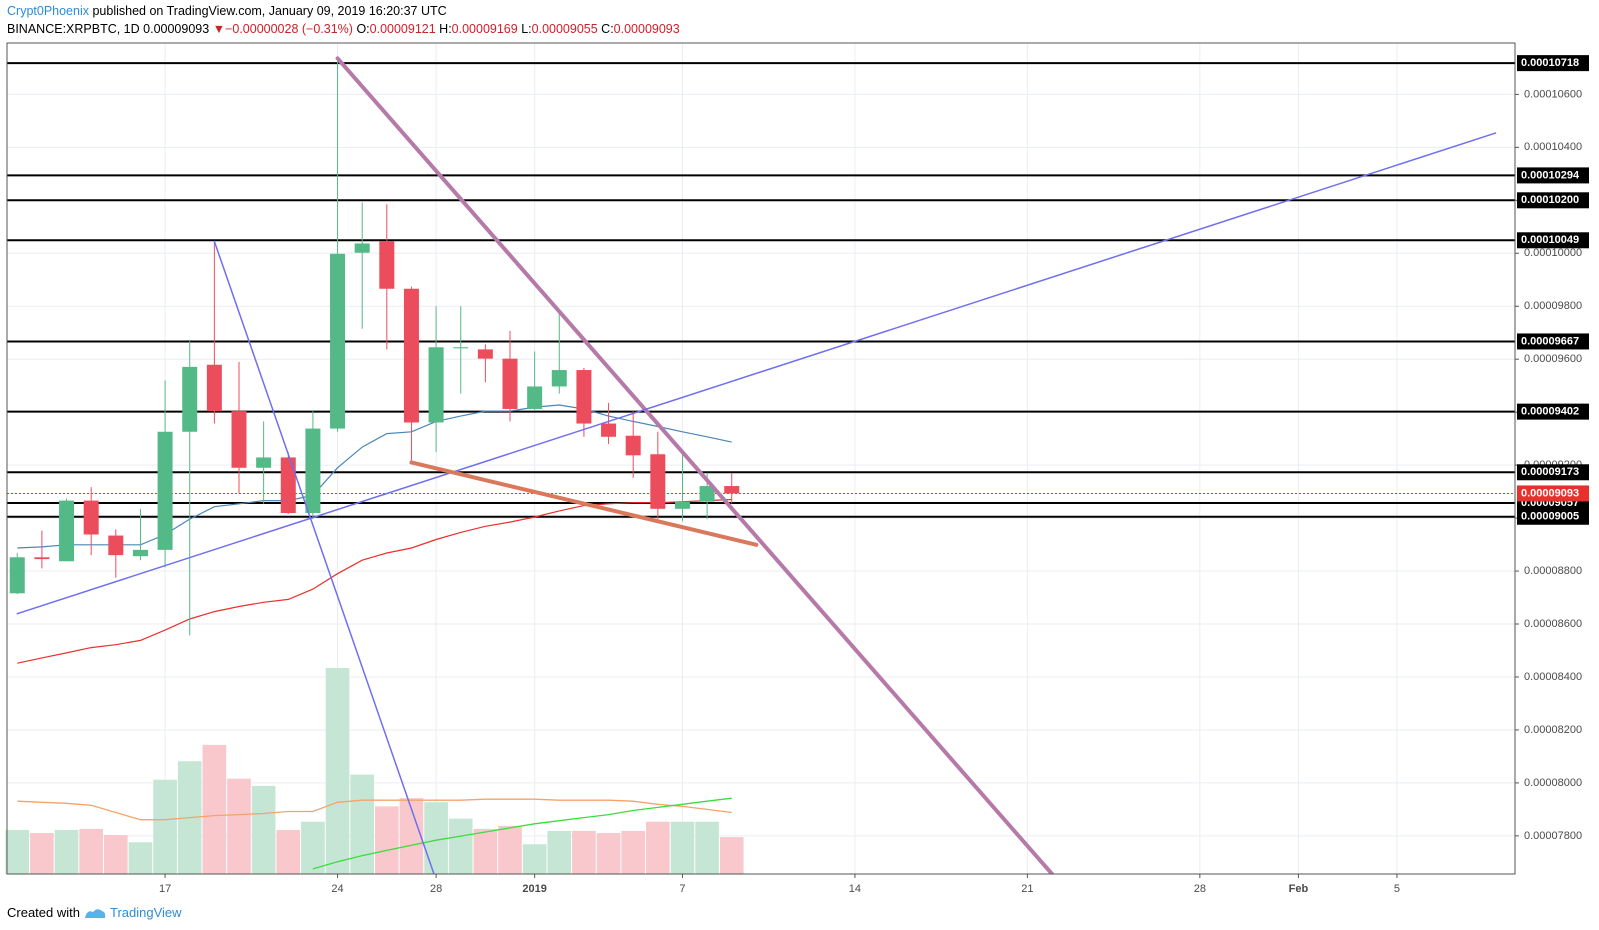  What do you see at coordinates (855, 889) in the screenshot?
I see `x-tick-label: 14` at bounding box center [855, 889].